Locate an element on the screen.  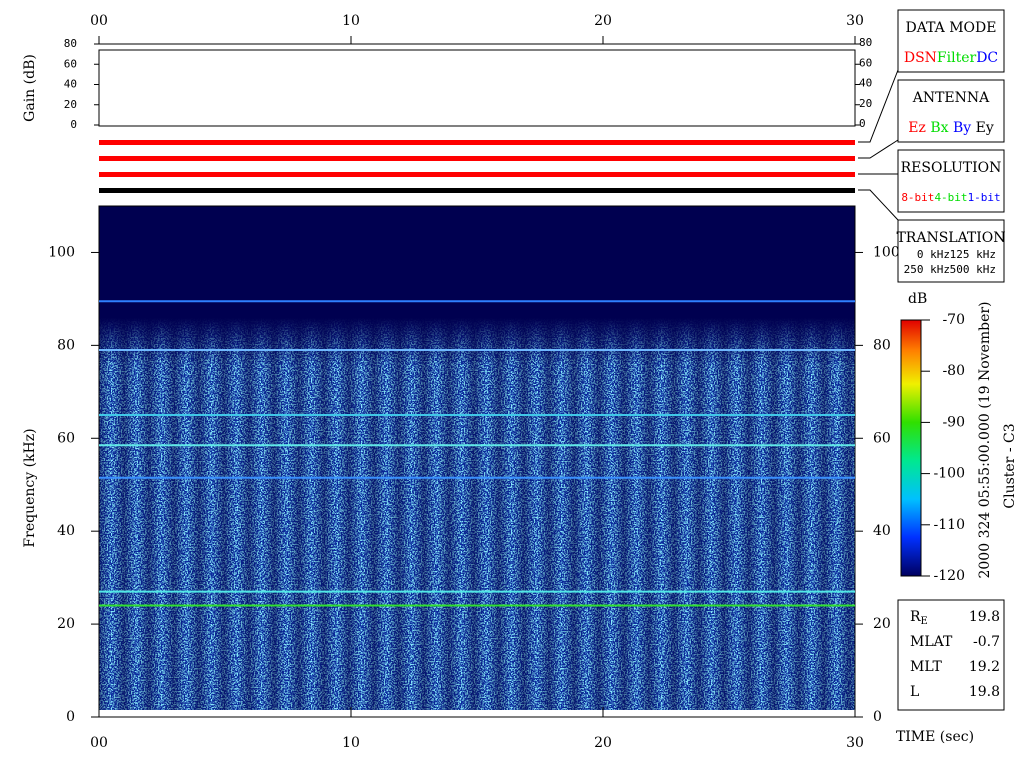
colorbar-tick-label: -90 is located at coordinates (953, 422).